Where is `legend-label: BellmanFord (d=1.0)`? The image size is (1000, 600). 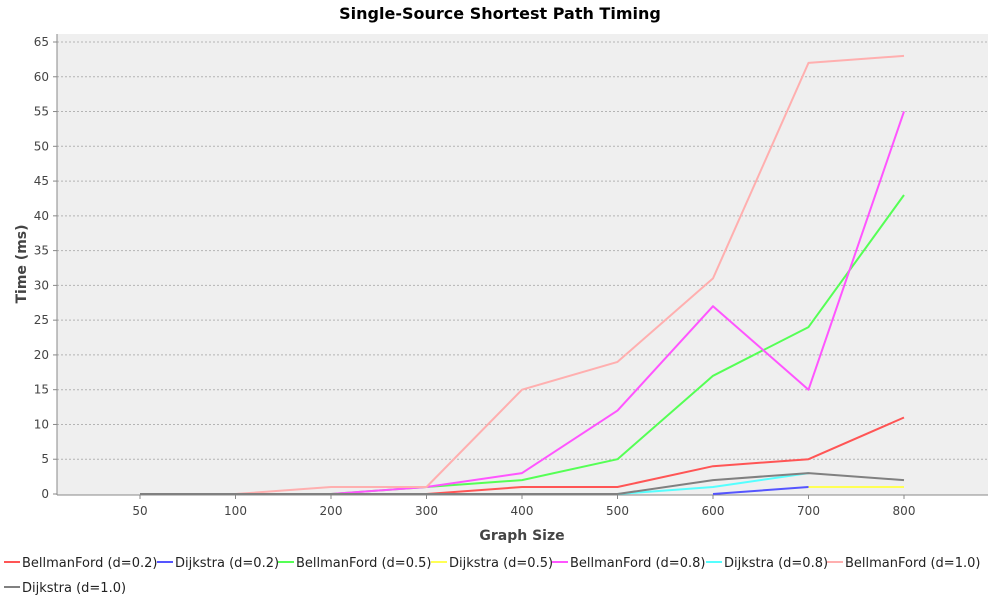 legend-label: BellmanFord (d=1.0) is located at coordinates (912, 563).